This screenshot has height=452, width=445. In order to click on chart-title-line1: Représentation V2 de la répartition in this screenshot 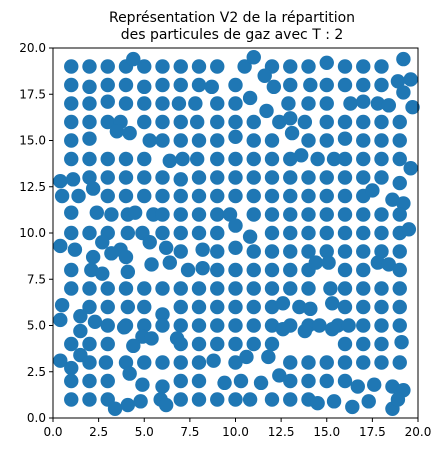, I will do `click(232, 18)`.